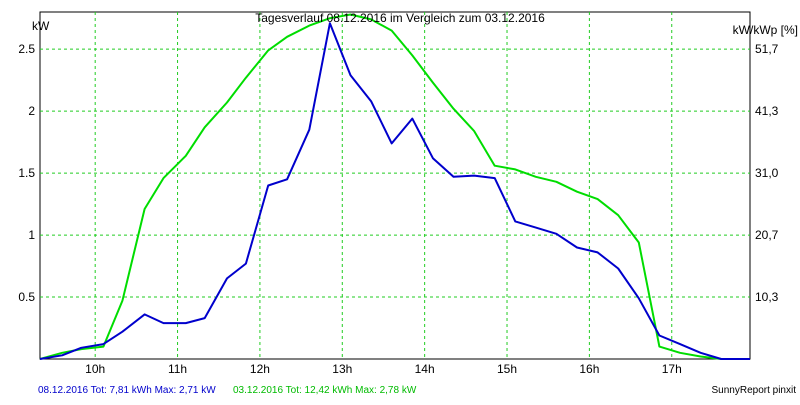 The height and width of the screenshot is (405, 800). What do you see at coordinates (754, 390) in the screenshot?
I see `footer-credit: SunnyReport pinxit` at bounding box center [754, 390].